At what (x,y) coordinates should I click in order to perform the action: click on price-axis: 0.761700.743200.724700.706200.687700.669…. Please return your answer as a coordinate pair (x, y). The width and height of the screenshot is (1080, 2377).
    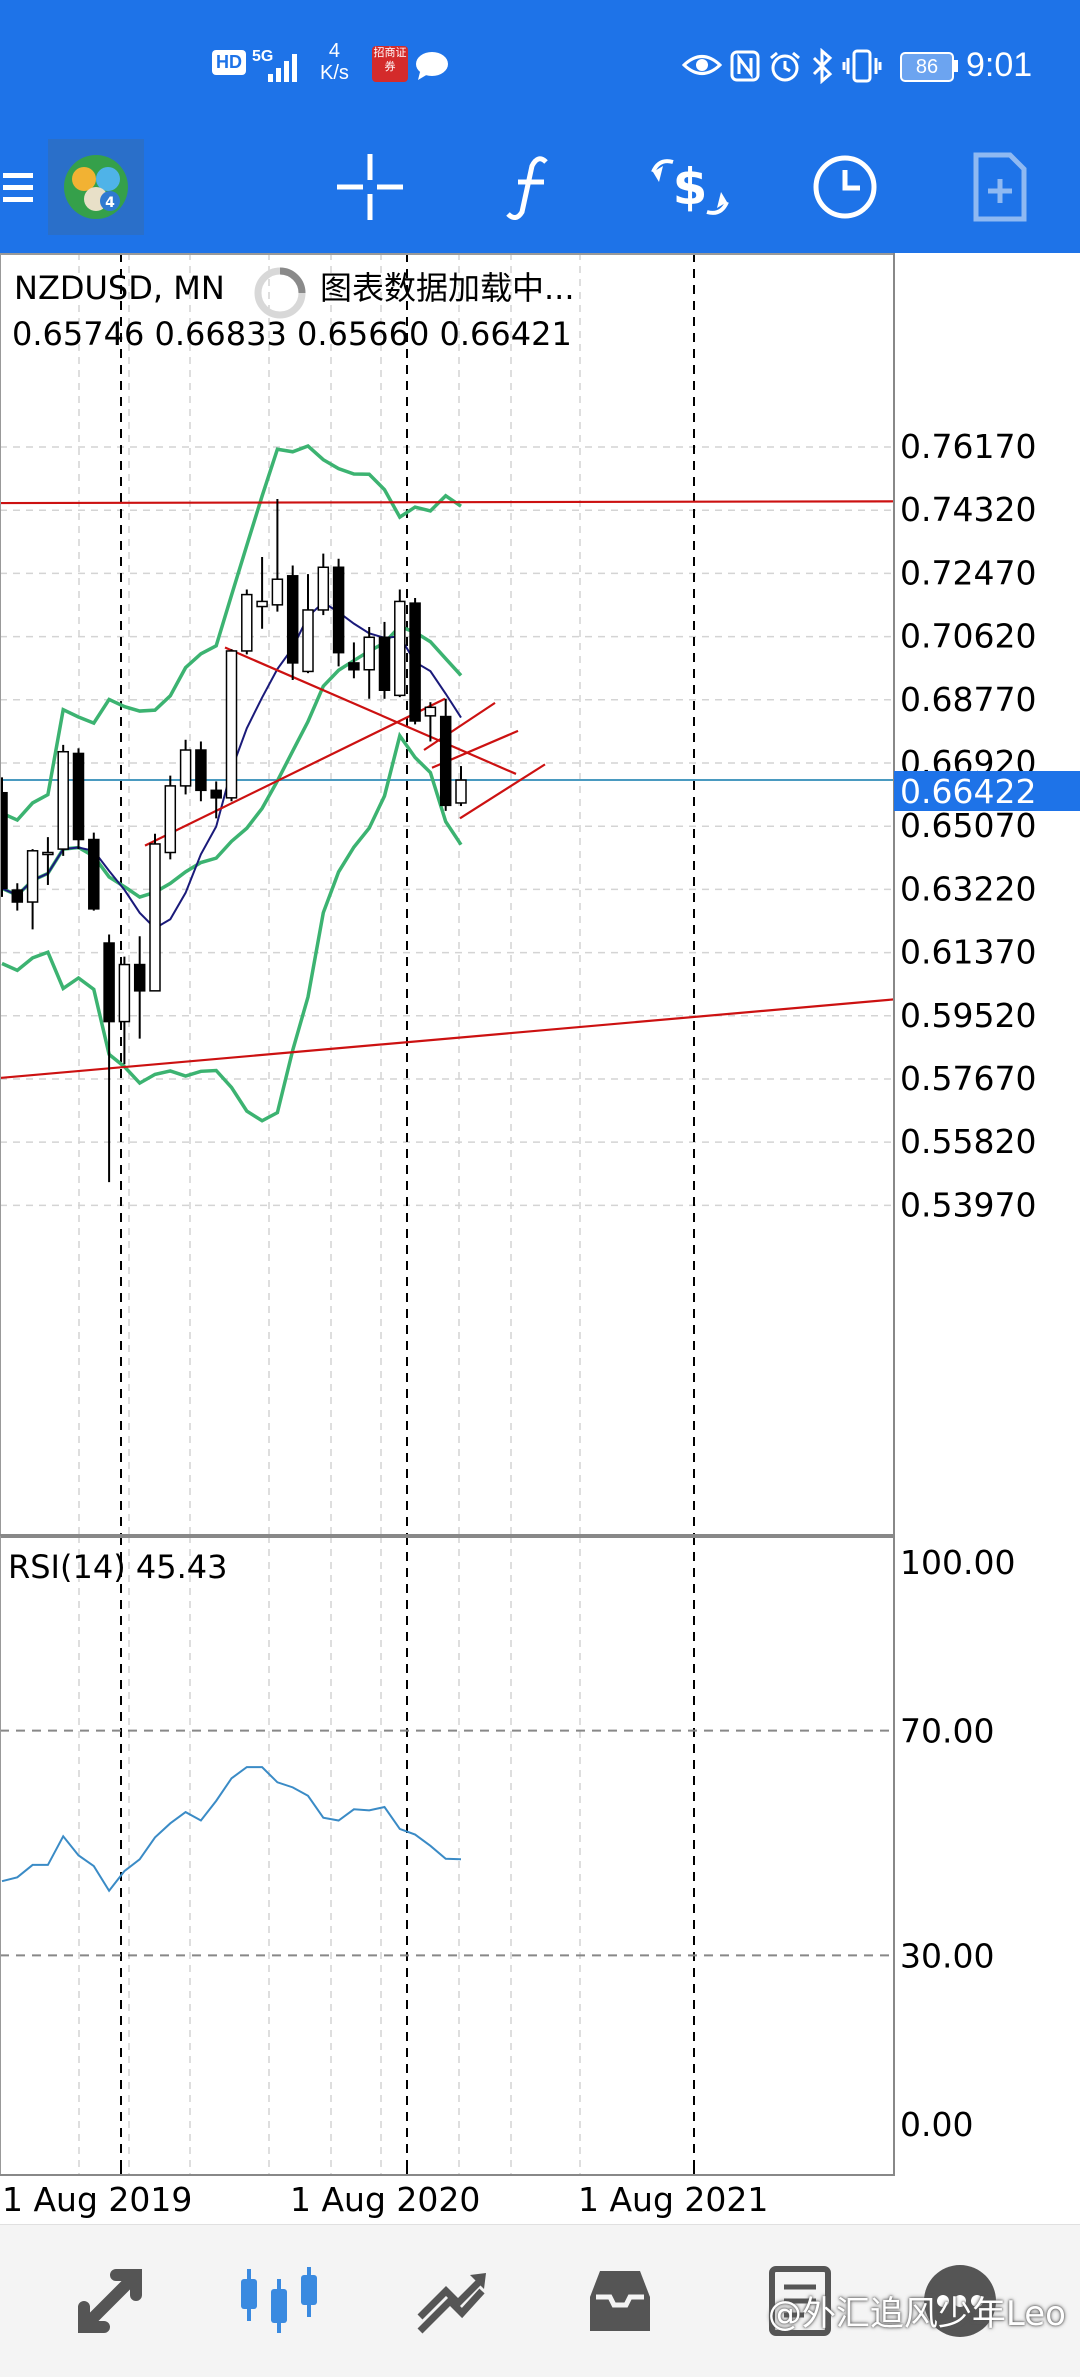
    Looking at the image, I should click on (968, 825).